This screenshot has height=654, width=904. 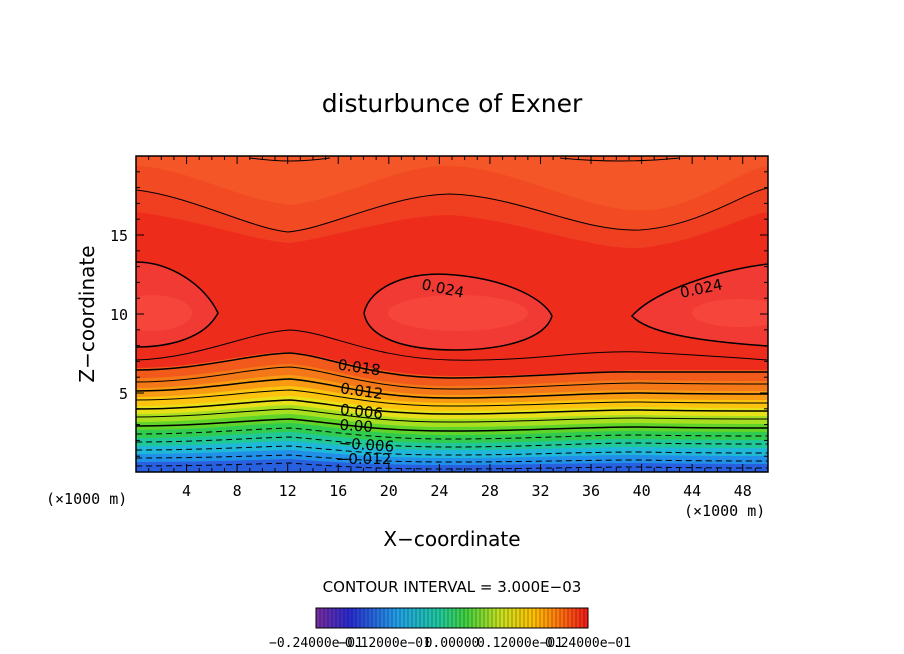 I want to click on contour-label: 0.012, so click(x=361, y=391).